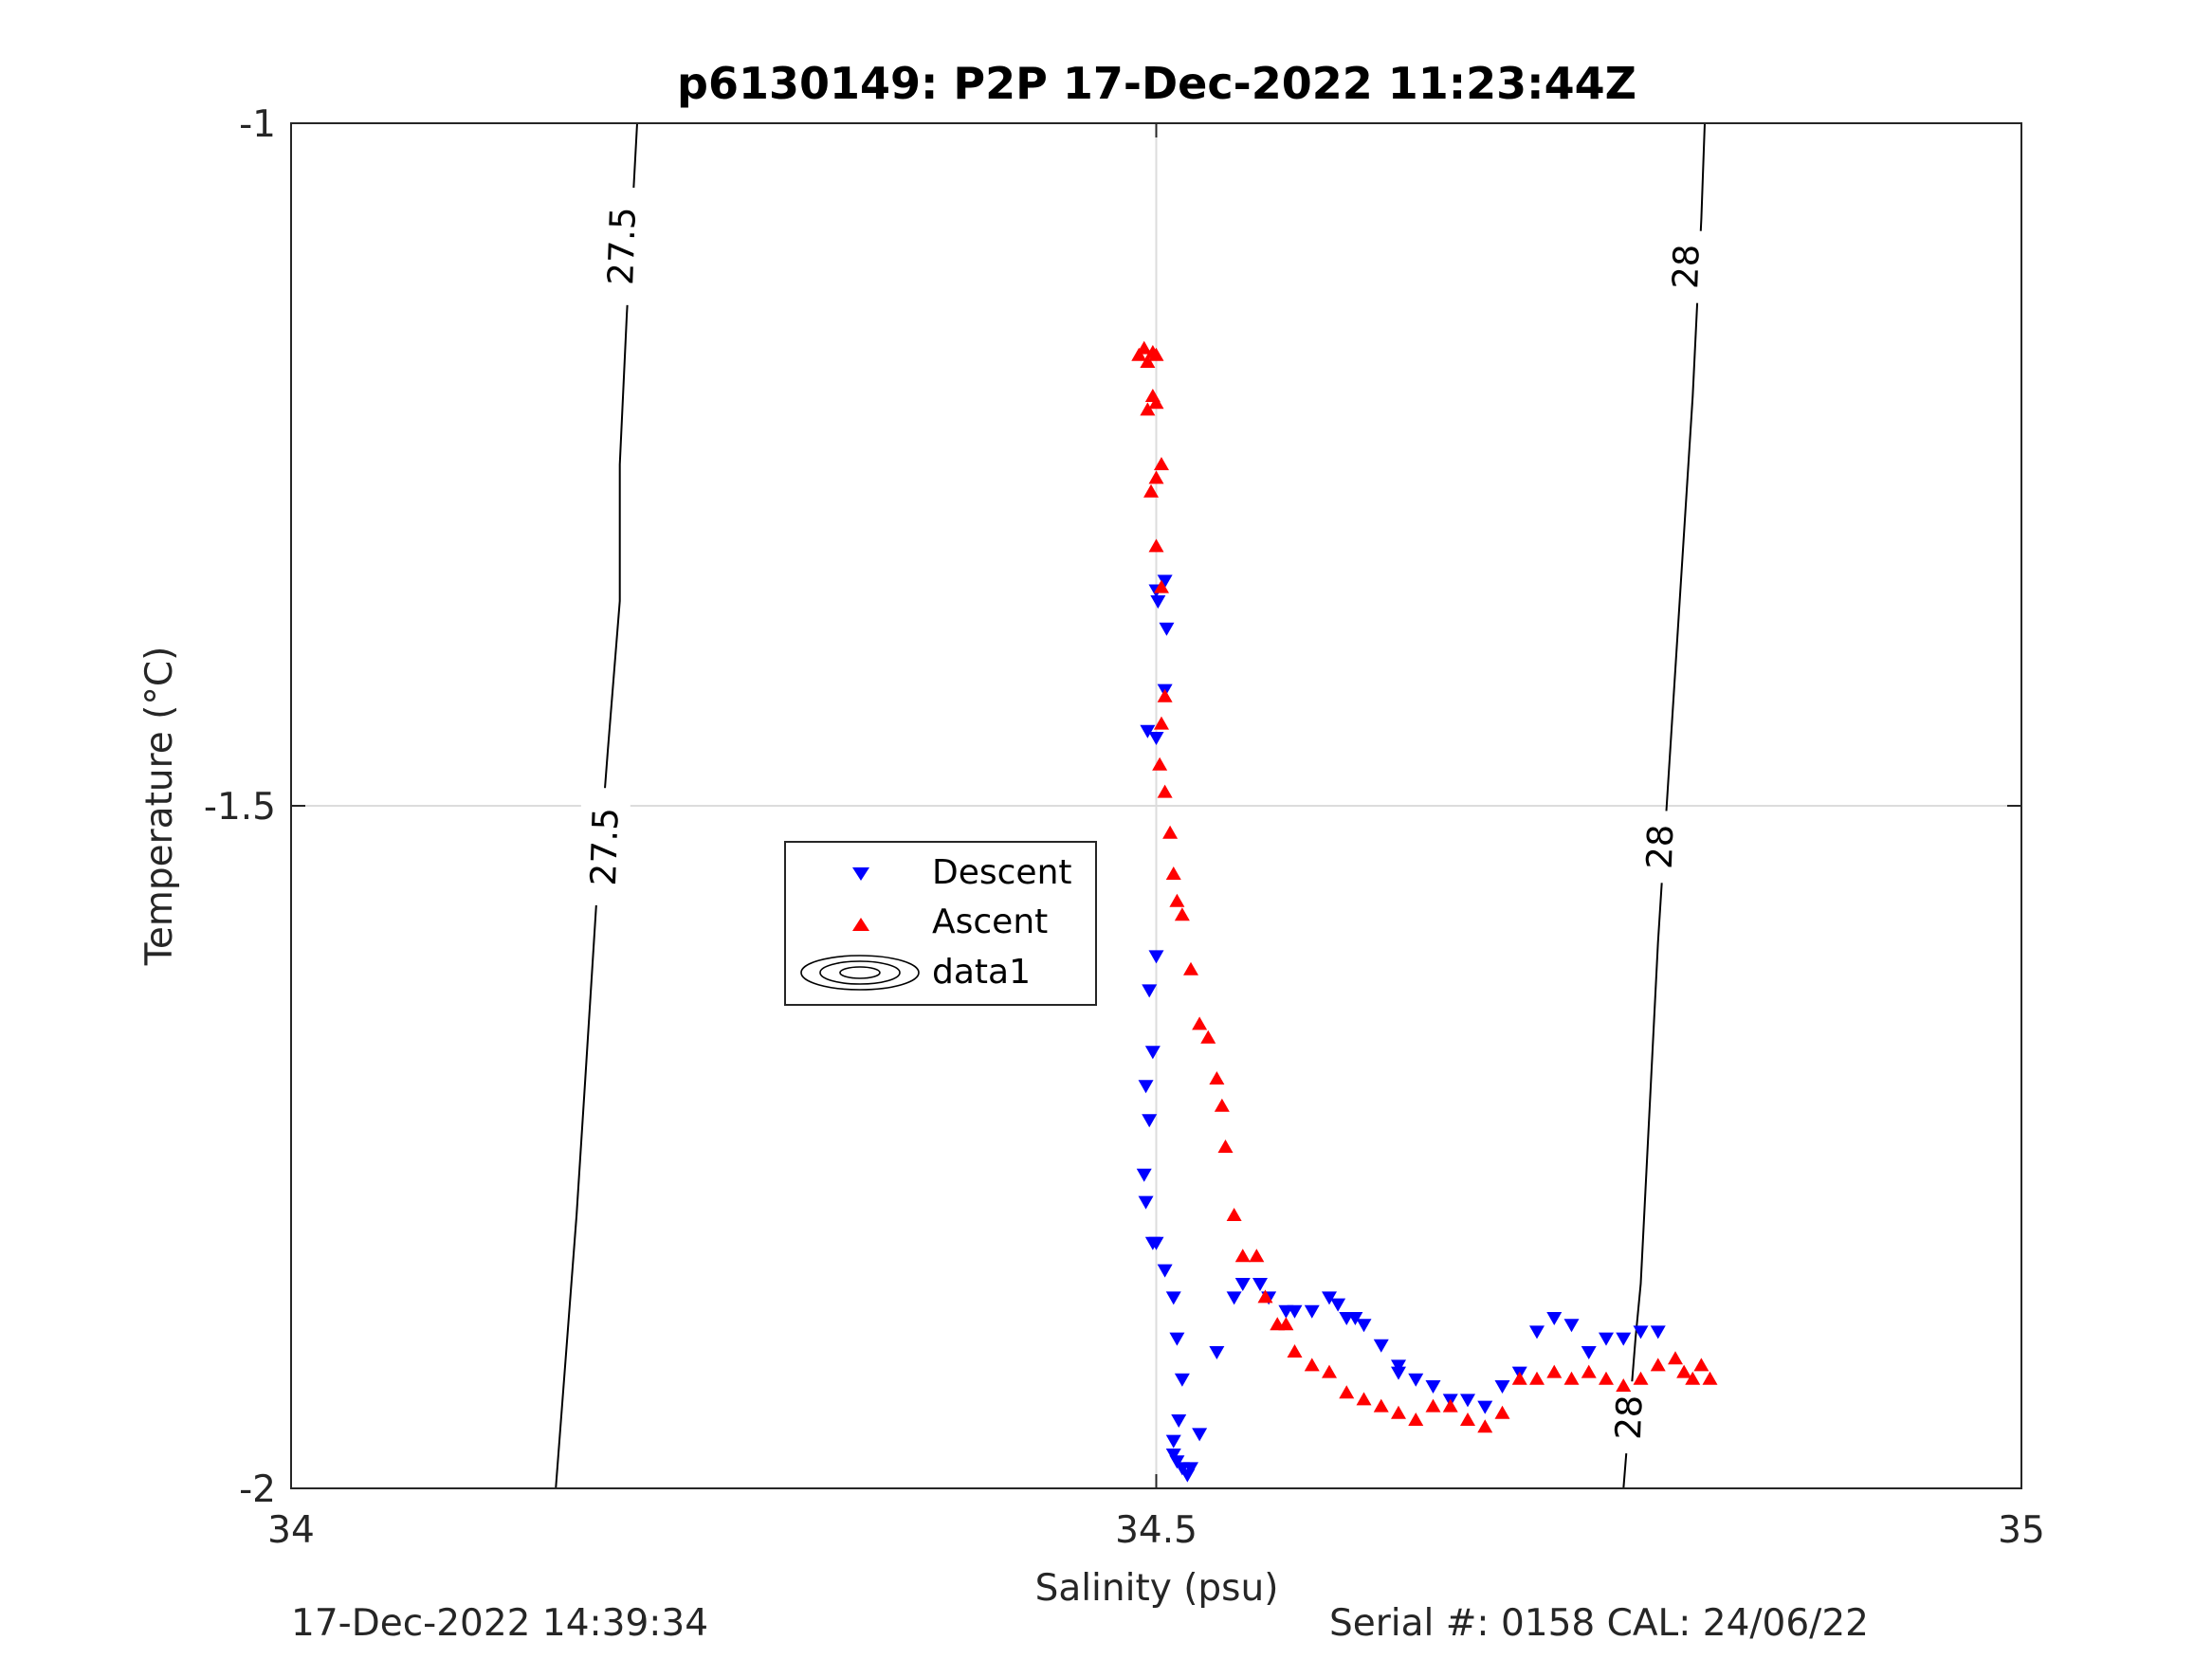 The height and width of the screenshot is (1659, 2212). Describe the element at coordinates (291, 1530) in the screenshot. I see `x-tick-label: 34` at that location.